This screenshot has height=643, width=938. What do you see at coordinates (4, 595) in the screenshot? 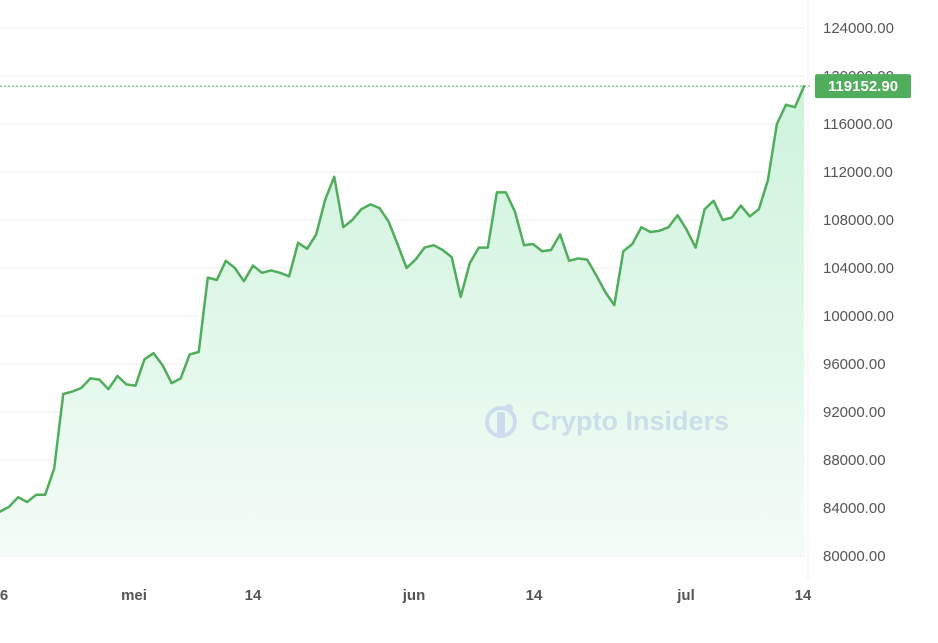
I see `x-tick-label: 6` at bounding box center [4, 595].